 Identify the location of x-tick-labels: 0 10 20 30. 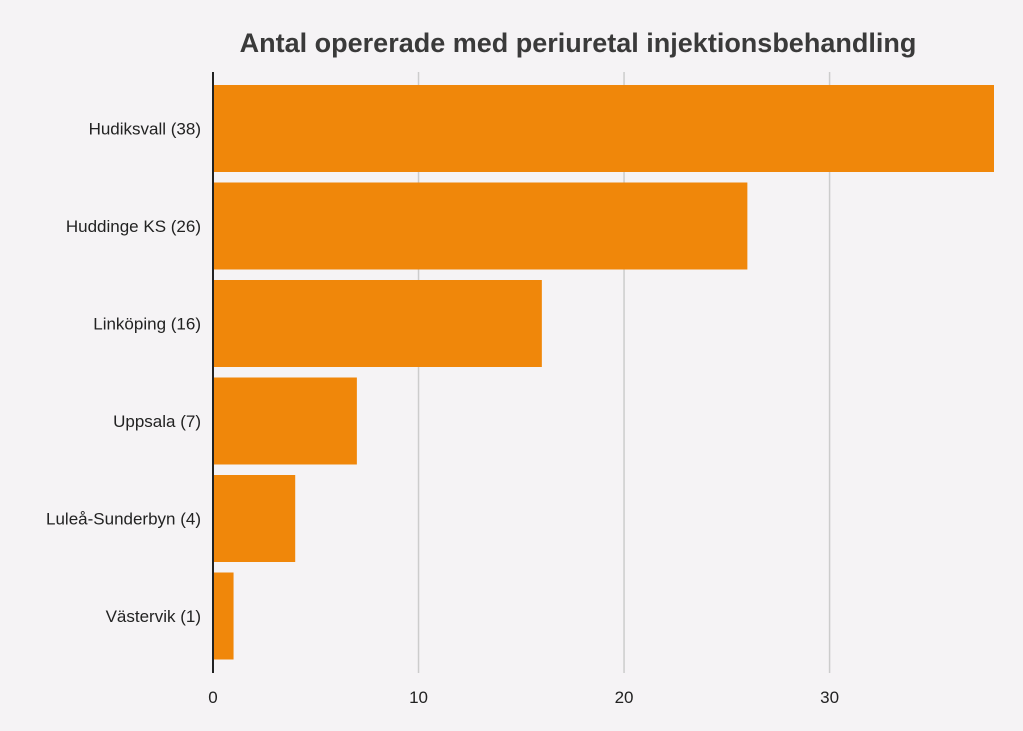
(523, 697).